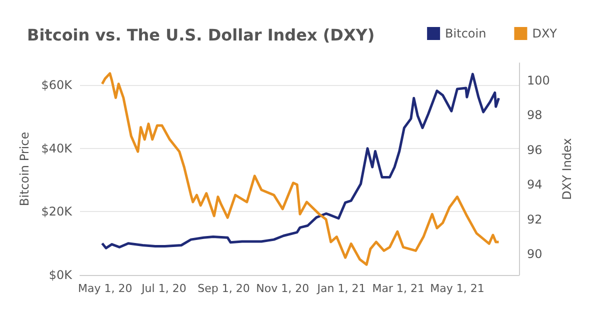 Image resolution: width=600 pixels, height=322 pixels. I want to click on legend-label: DXY, so click(545, 33).